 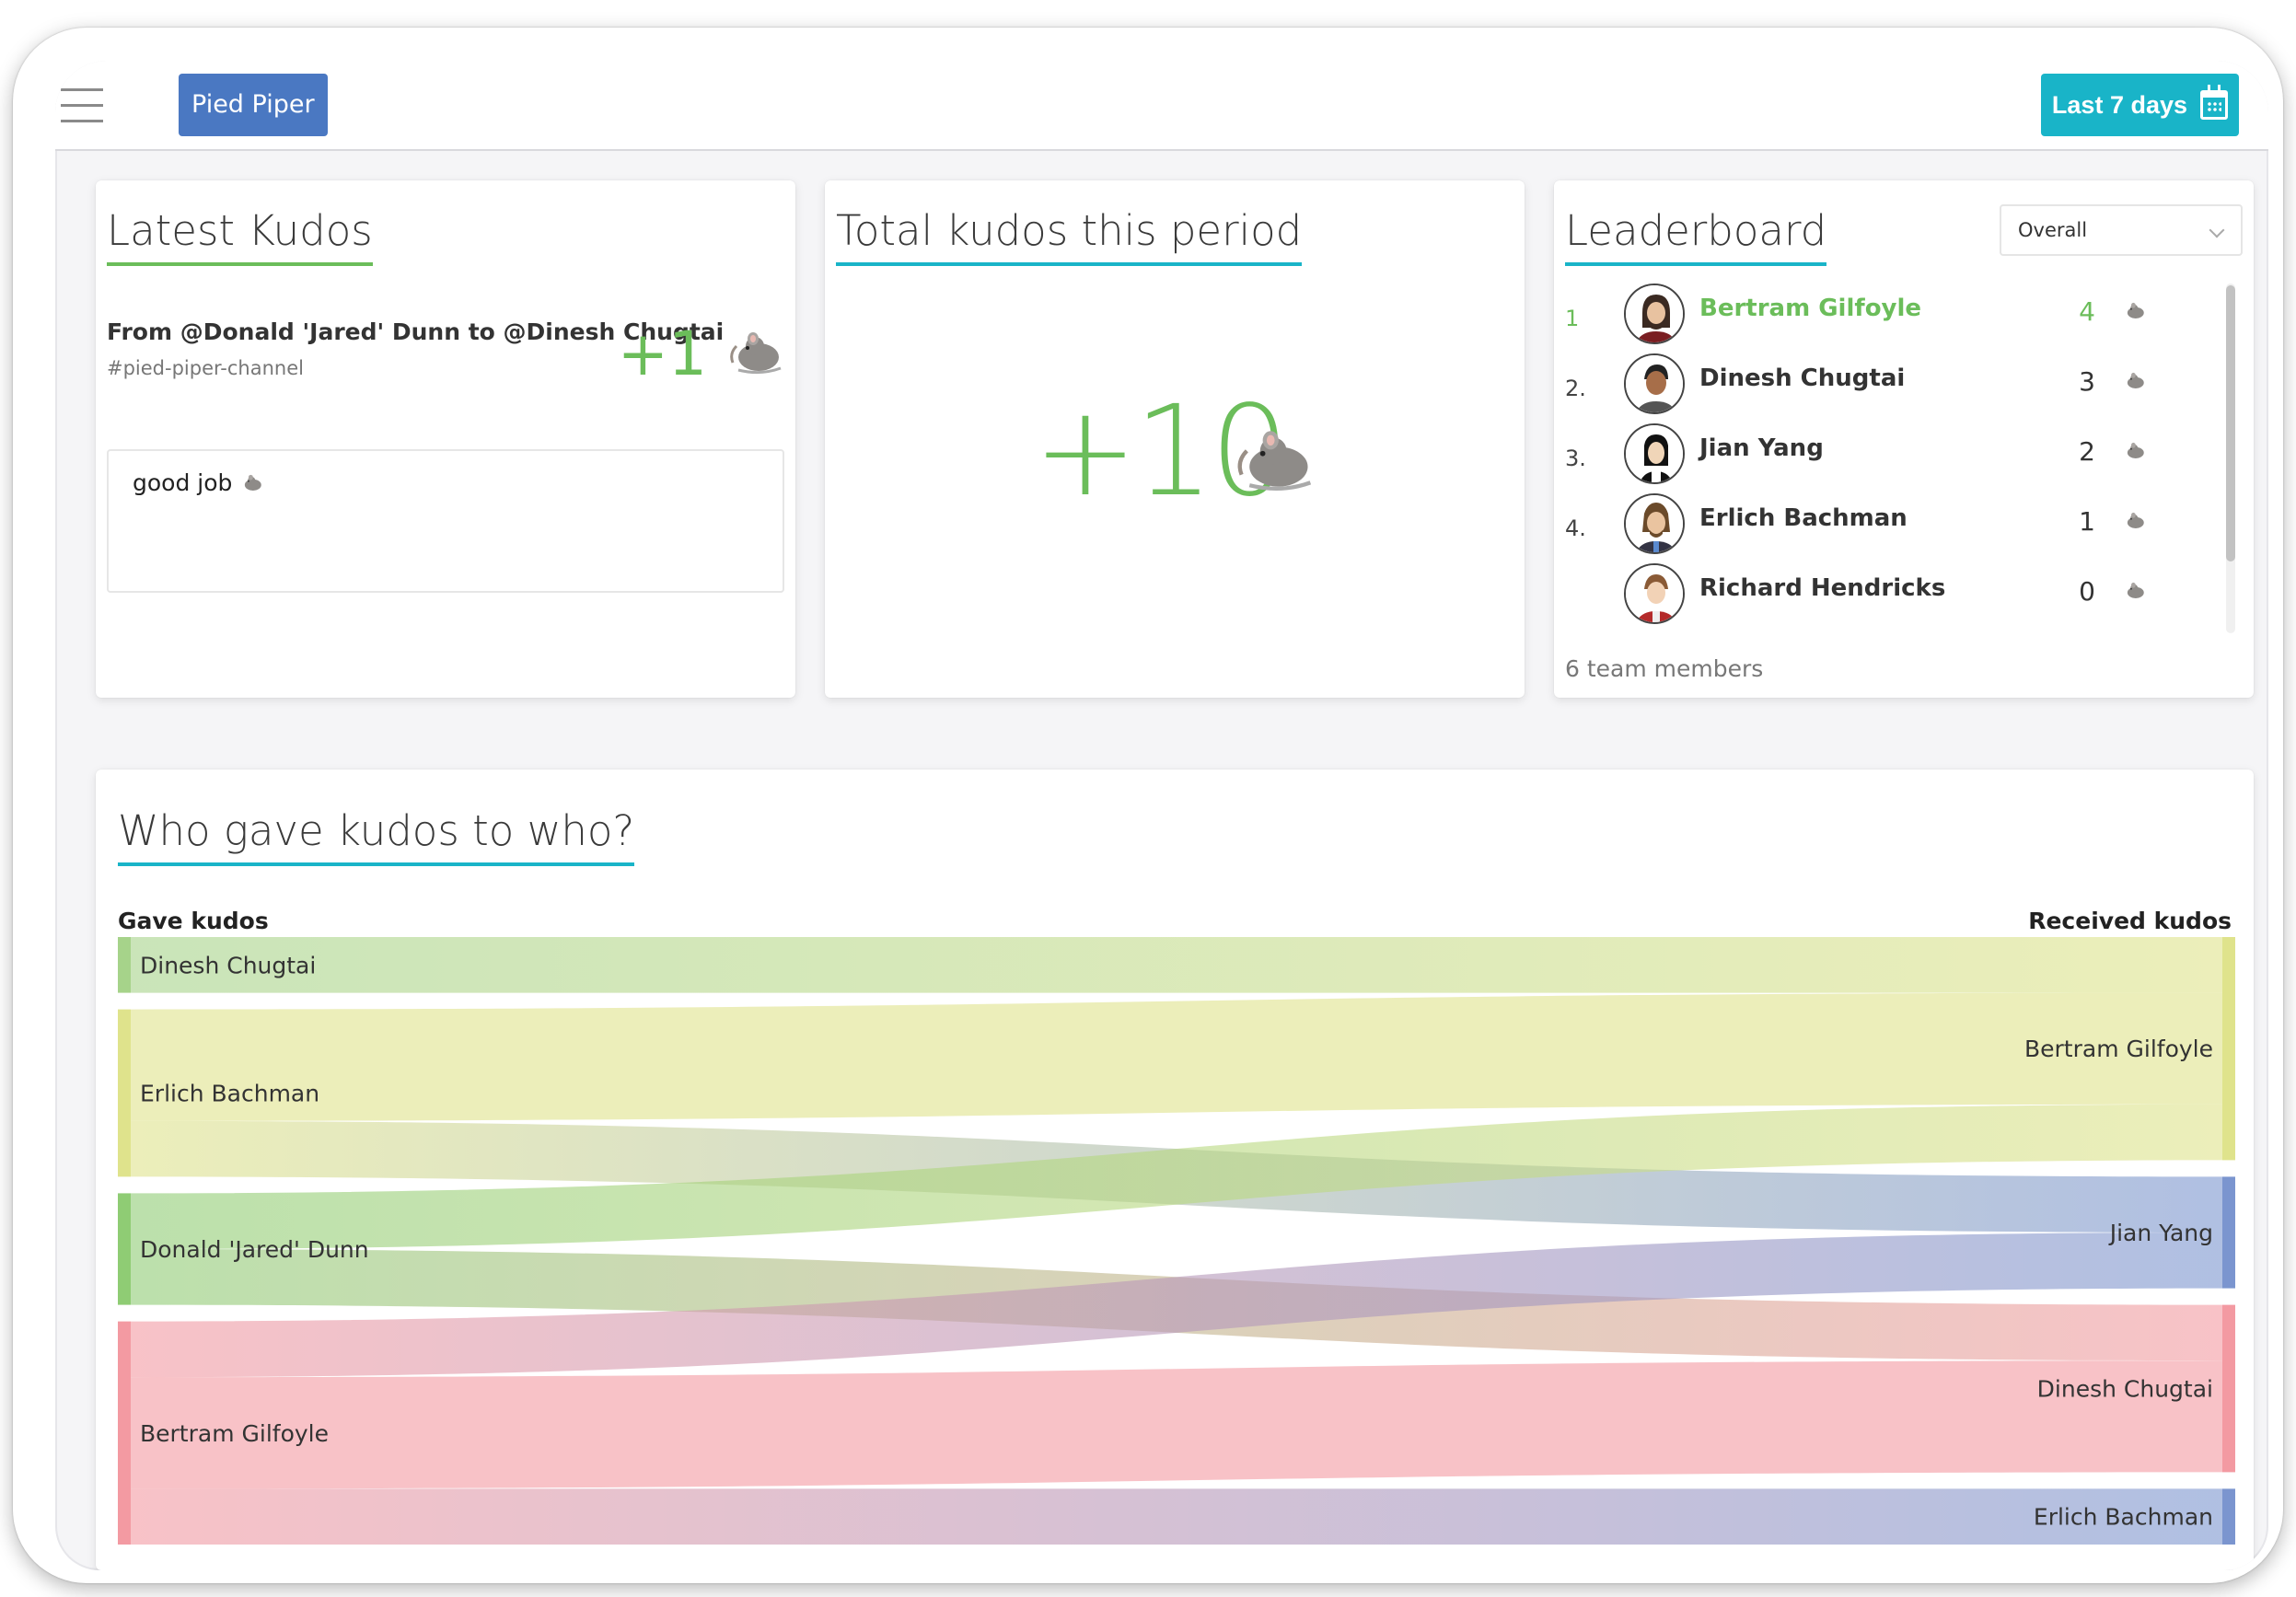 I want to click on scrollbar-thumb, so click(x=2230, y=423).